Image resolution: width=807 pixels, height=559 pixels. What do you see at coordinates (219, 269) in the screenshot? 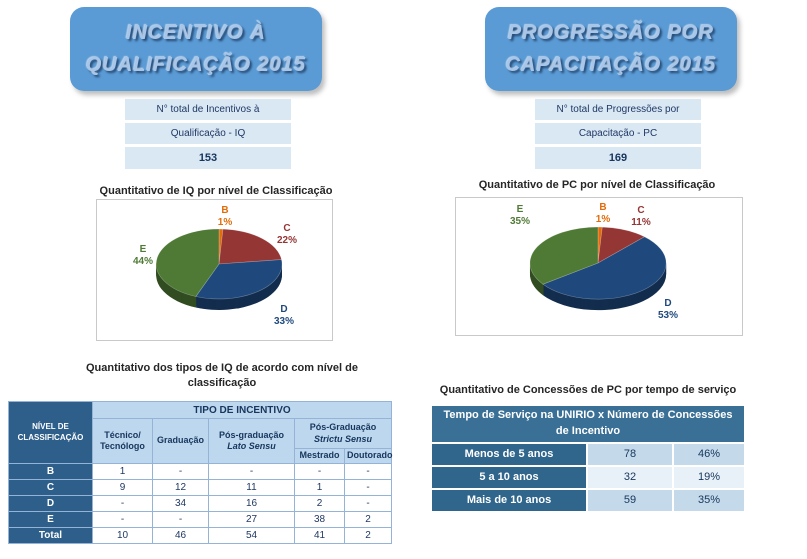
I see `iq-pie-svg` at bounding box center [219, 269].